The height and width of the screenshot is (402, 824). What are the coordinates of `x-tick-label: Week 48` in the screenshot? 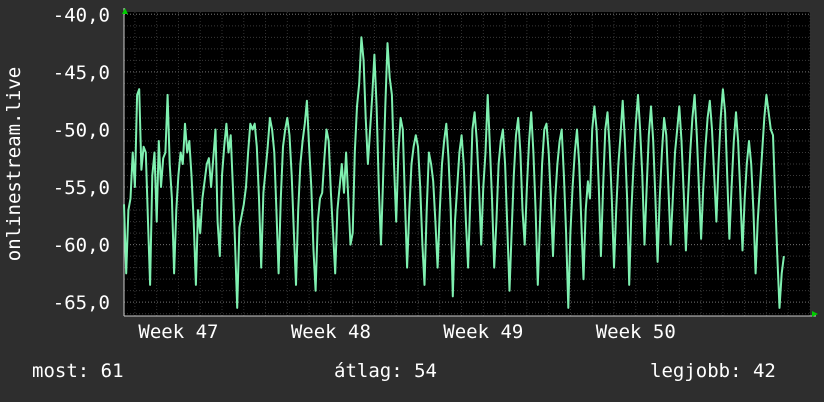 It's located at (331, 332).